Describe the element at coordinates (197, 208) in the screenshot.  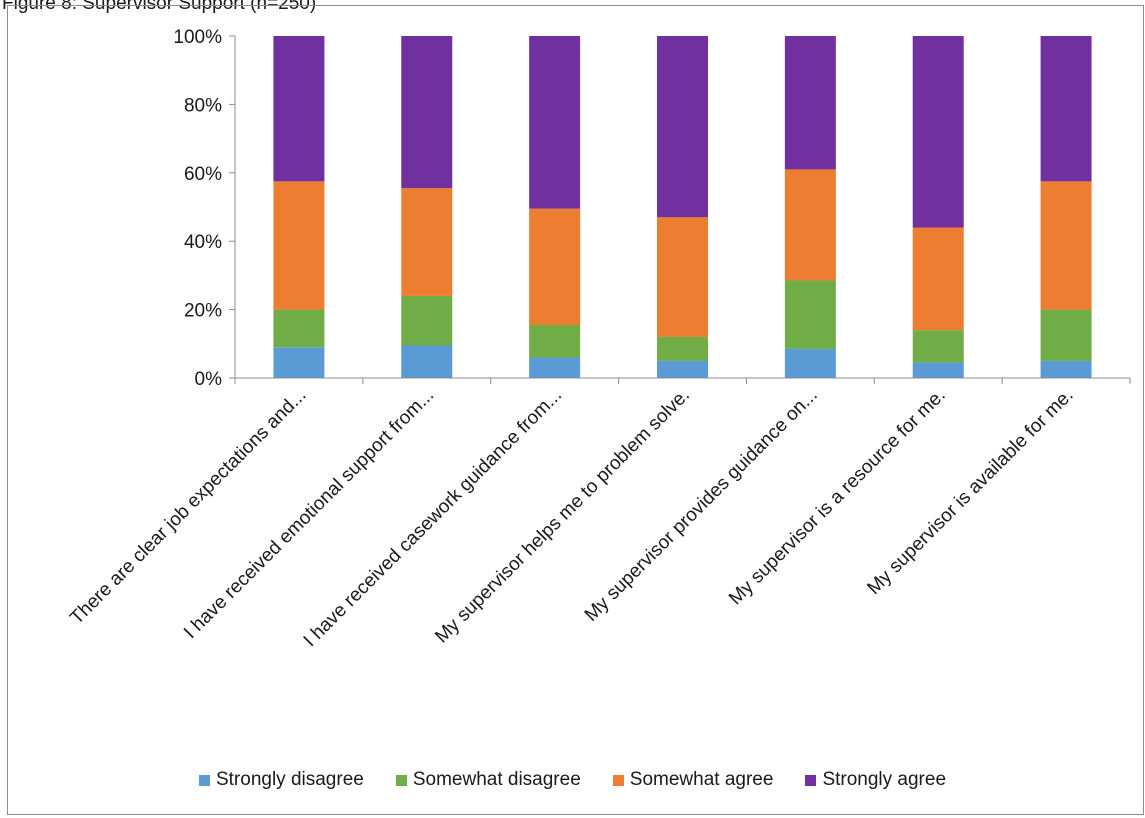
I see `y-axis: 0% 20% 40% 60% 80% 100%` at that location.